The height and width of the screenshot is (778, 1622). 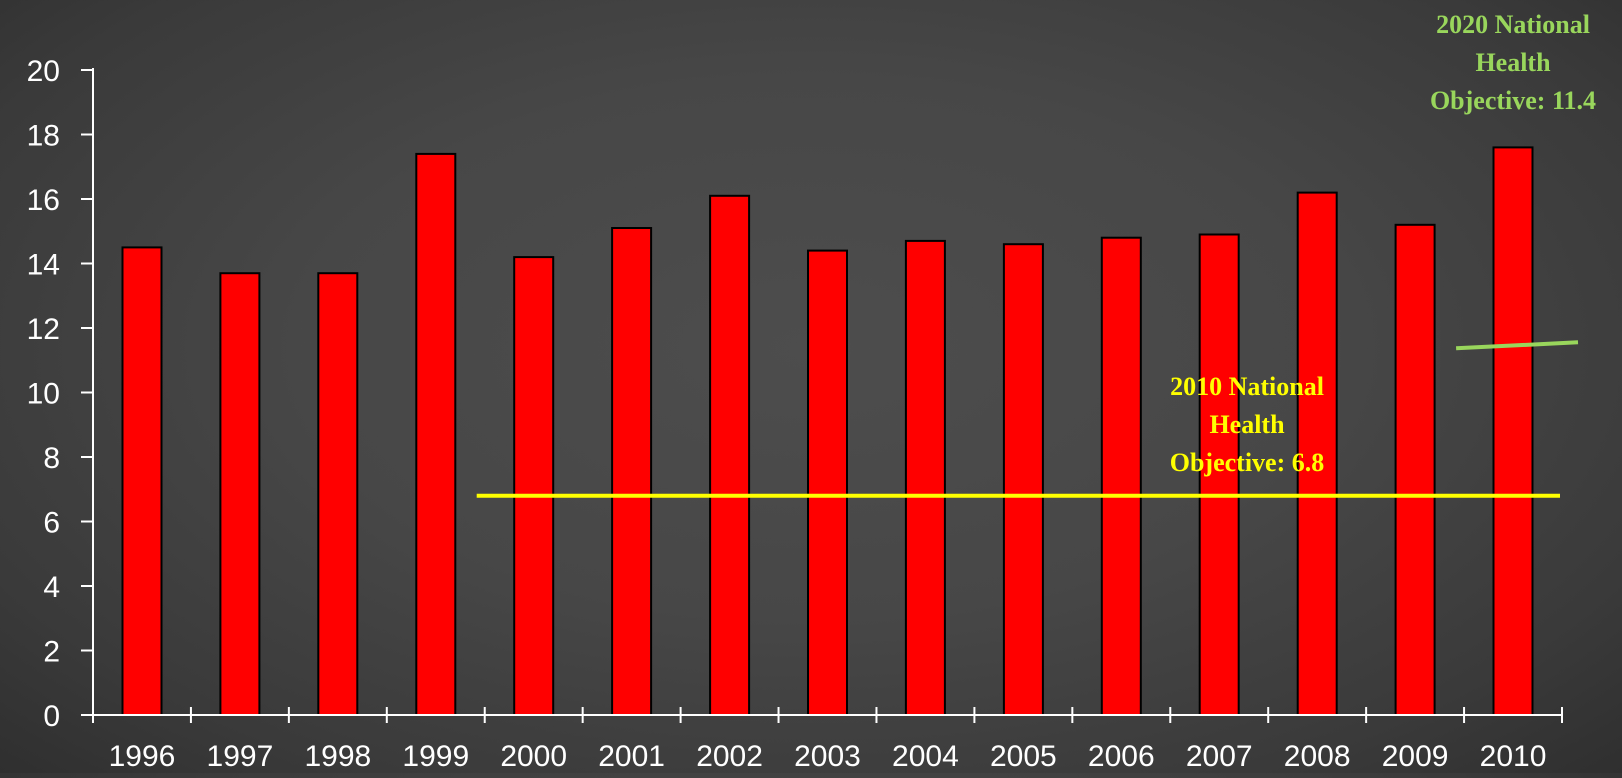 What do you see at coordinates (51, 587) in the screenshot?
I see `y-tick-label: 4` at bounding box center [51, 587].